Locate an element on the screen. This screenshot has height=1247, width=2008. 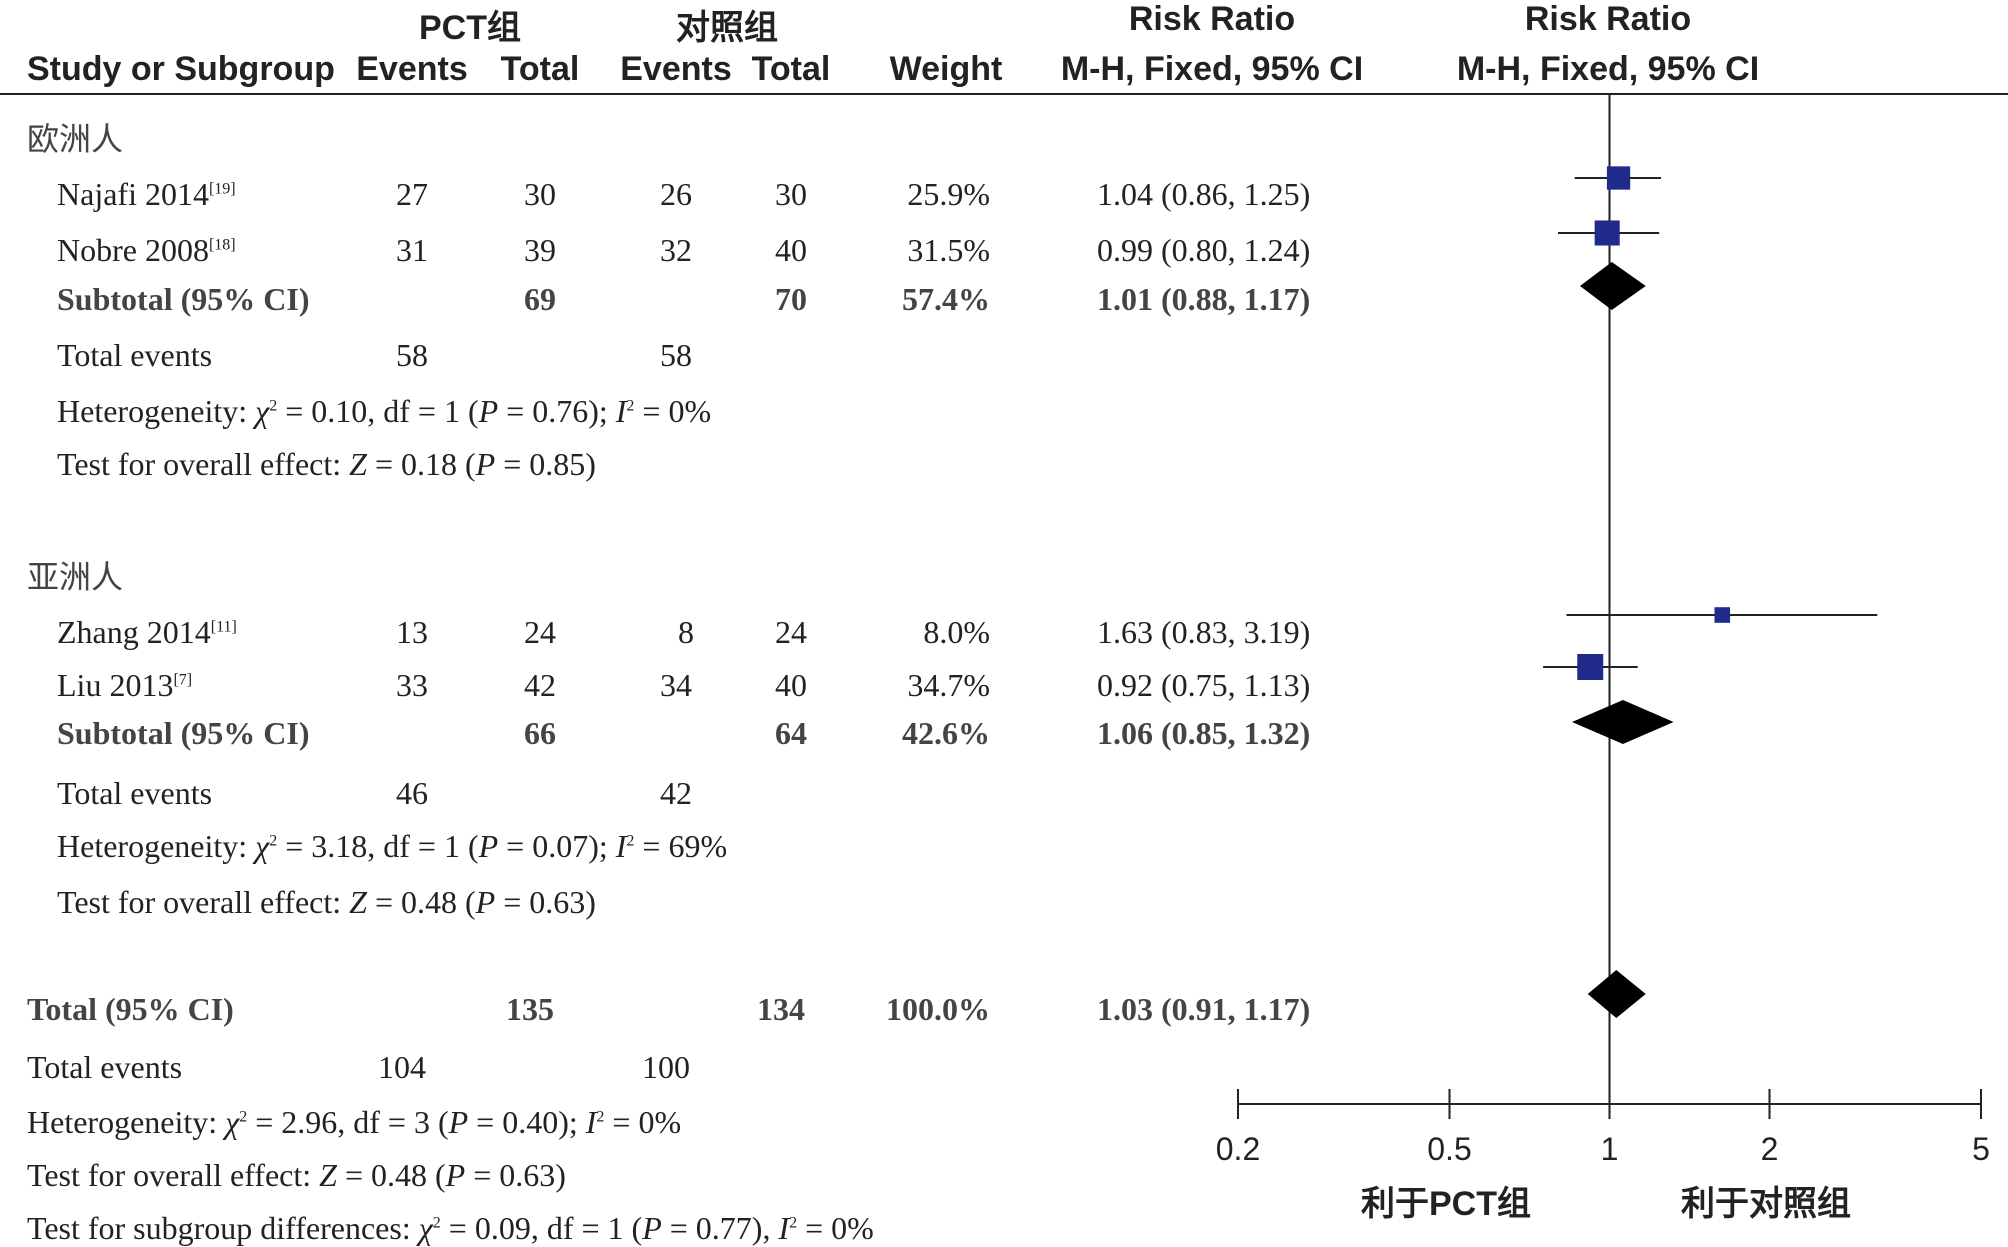
risk-ratio-plot-header: Risk Ratio is located at coordinates (1608, 19).